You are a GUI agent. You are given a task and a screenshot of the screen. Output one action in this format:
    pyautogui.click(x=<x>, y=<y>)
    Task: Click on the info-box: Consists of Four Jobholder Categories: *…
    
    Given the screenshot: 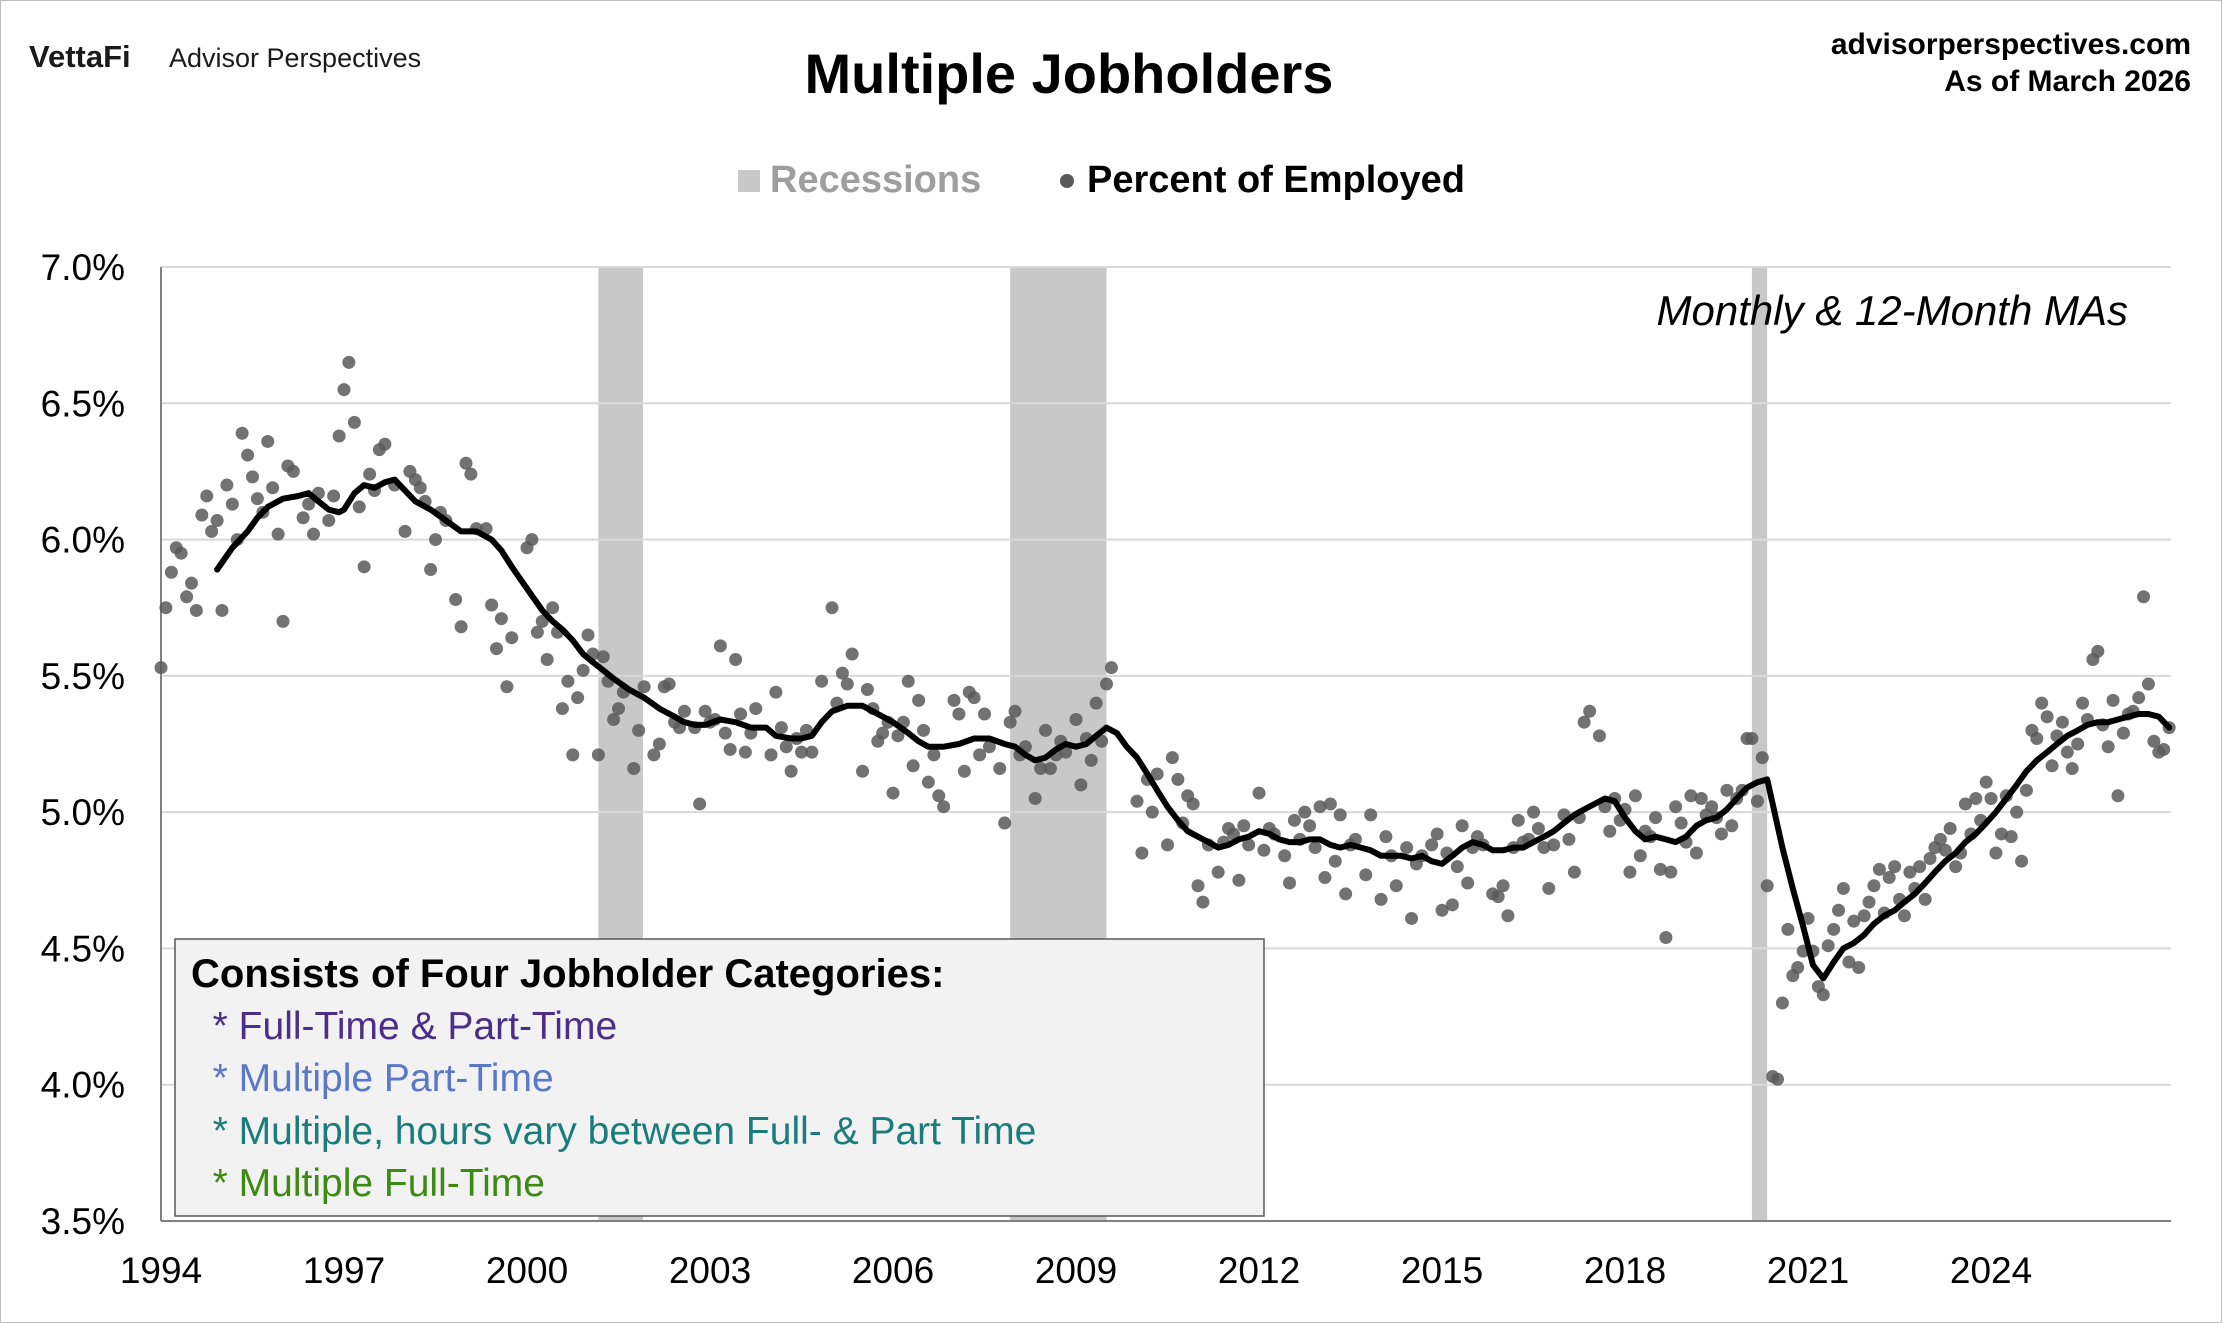 What is the action you would take?
    pyautogui.click(x=719, y=1077)
    